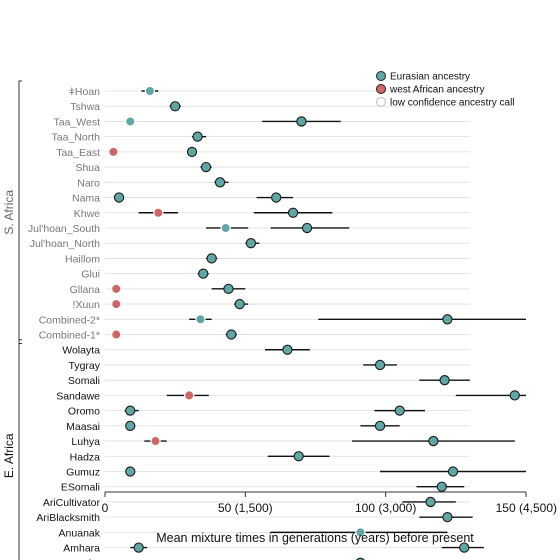 The image size is (560, 560). I want to click on x-tick-label: 150 (4,500), so click(526, 508).